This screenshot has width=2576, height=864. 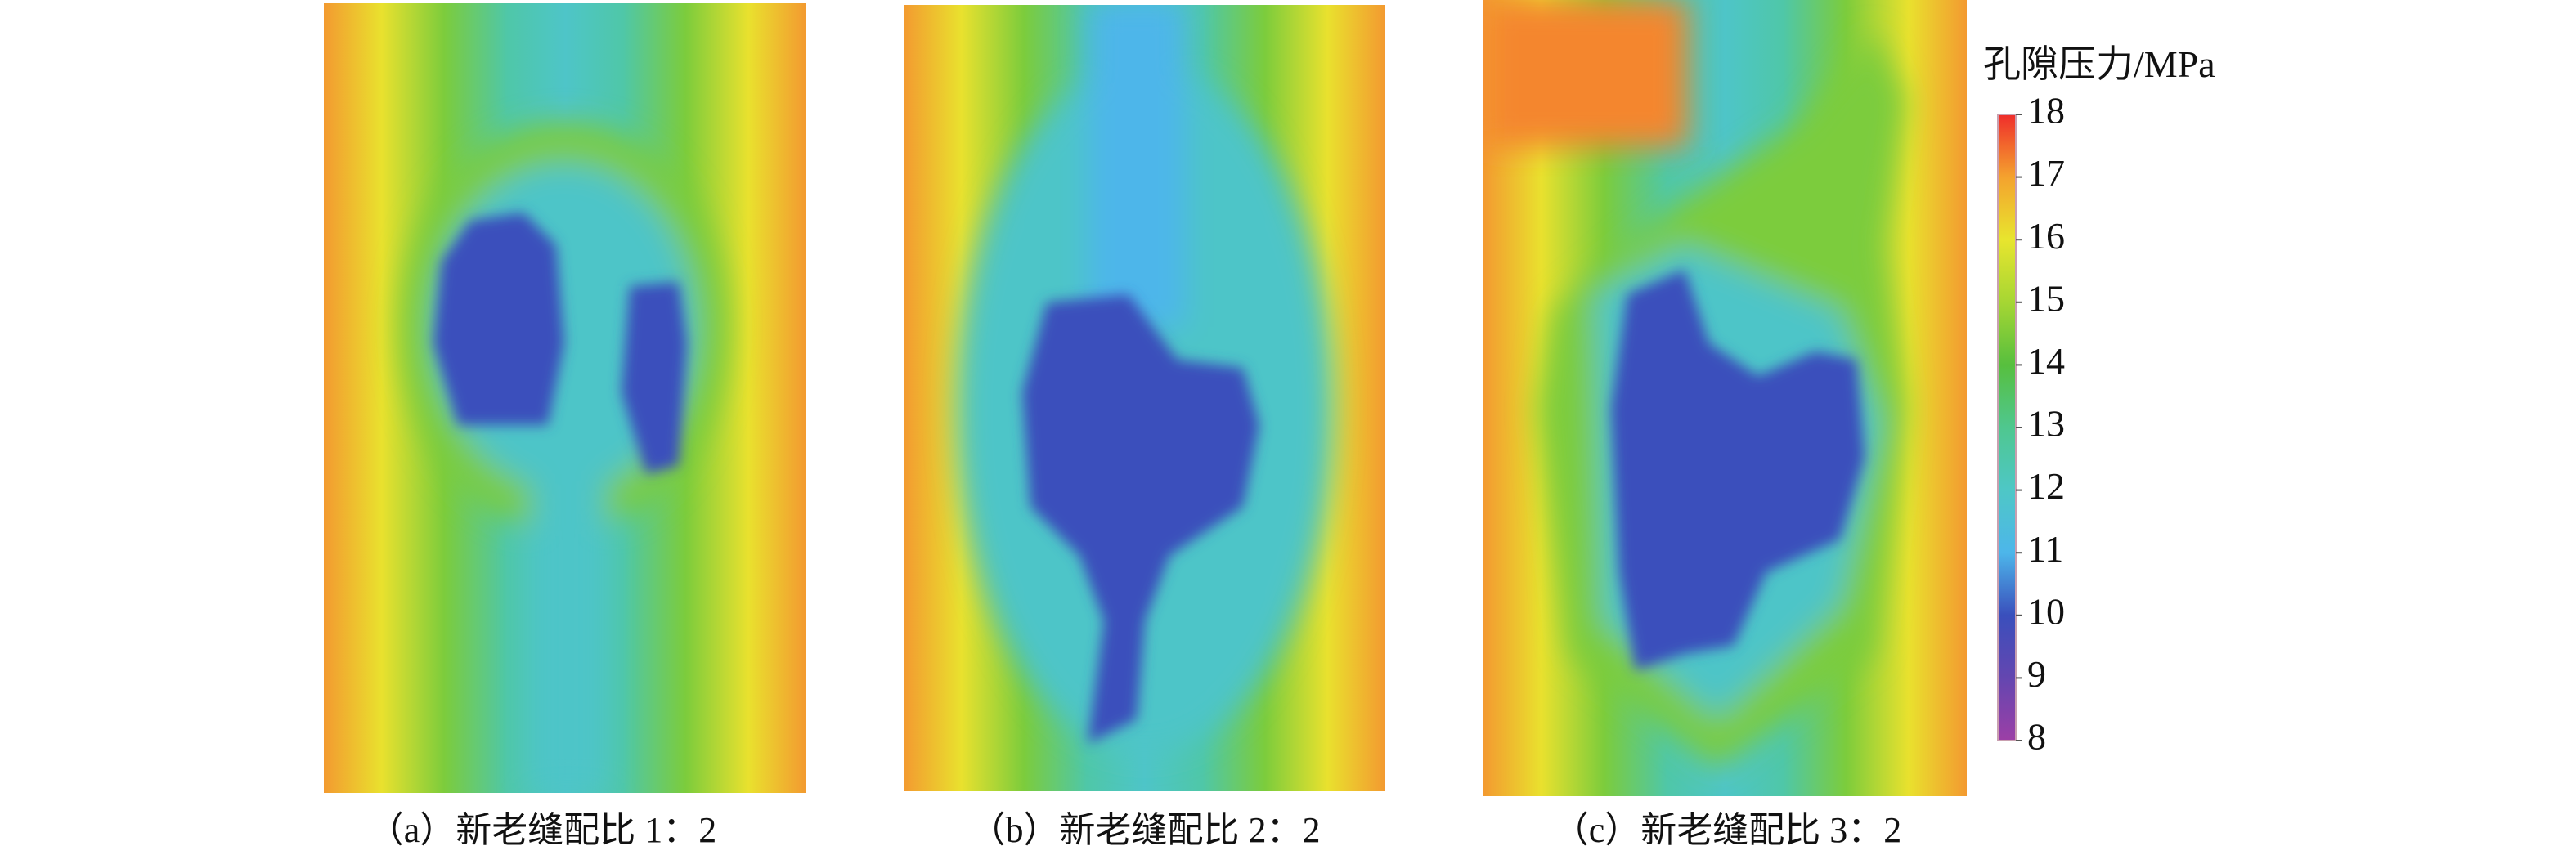 What do you see at coordinates (2046, 424) in the screenshot?
I see `colorbar-tick-label: 13` at bounding box center [2046, 424].